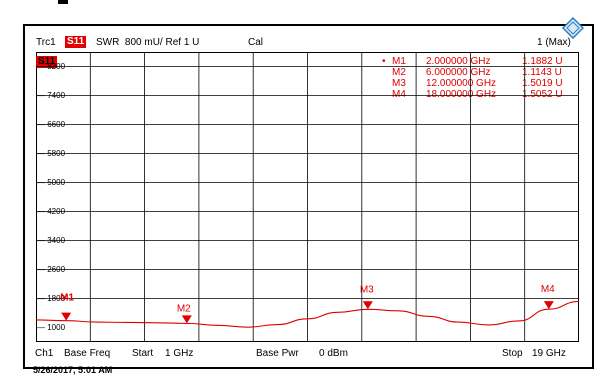  I want to click on y-tick-label: — 1800, so click(51, 298).